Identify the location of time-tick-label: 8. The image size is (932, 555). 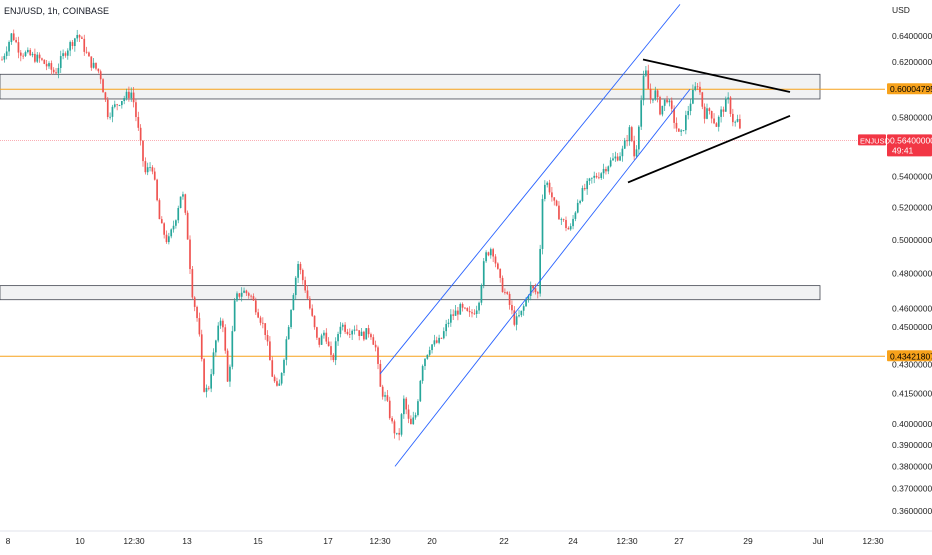
(8, 541).